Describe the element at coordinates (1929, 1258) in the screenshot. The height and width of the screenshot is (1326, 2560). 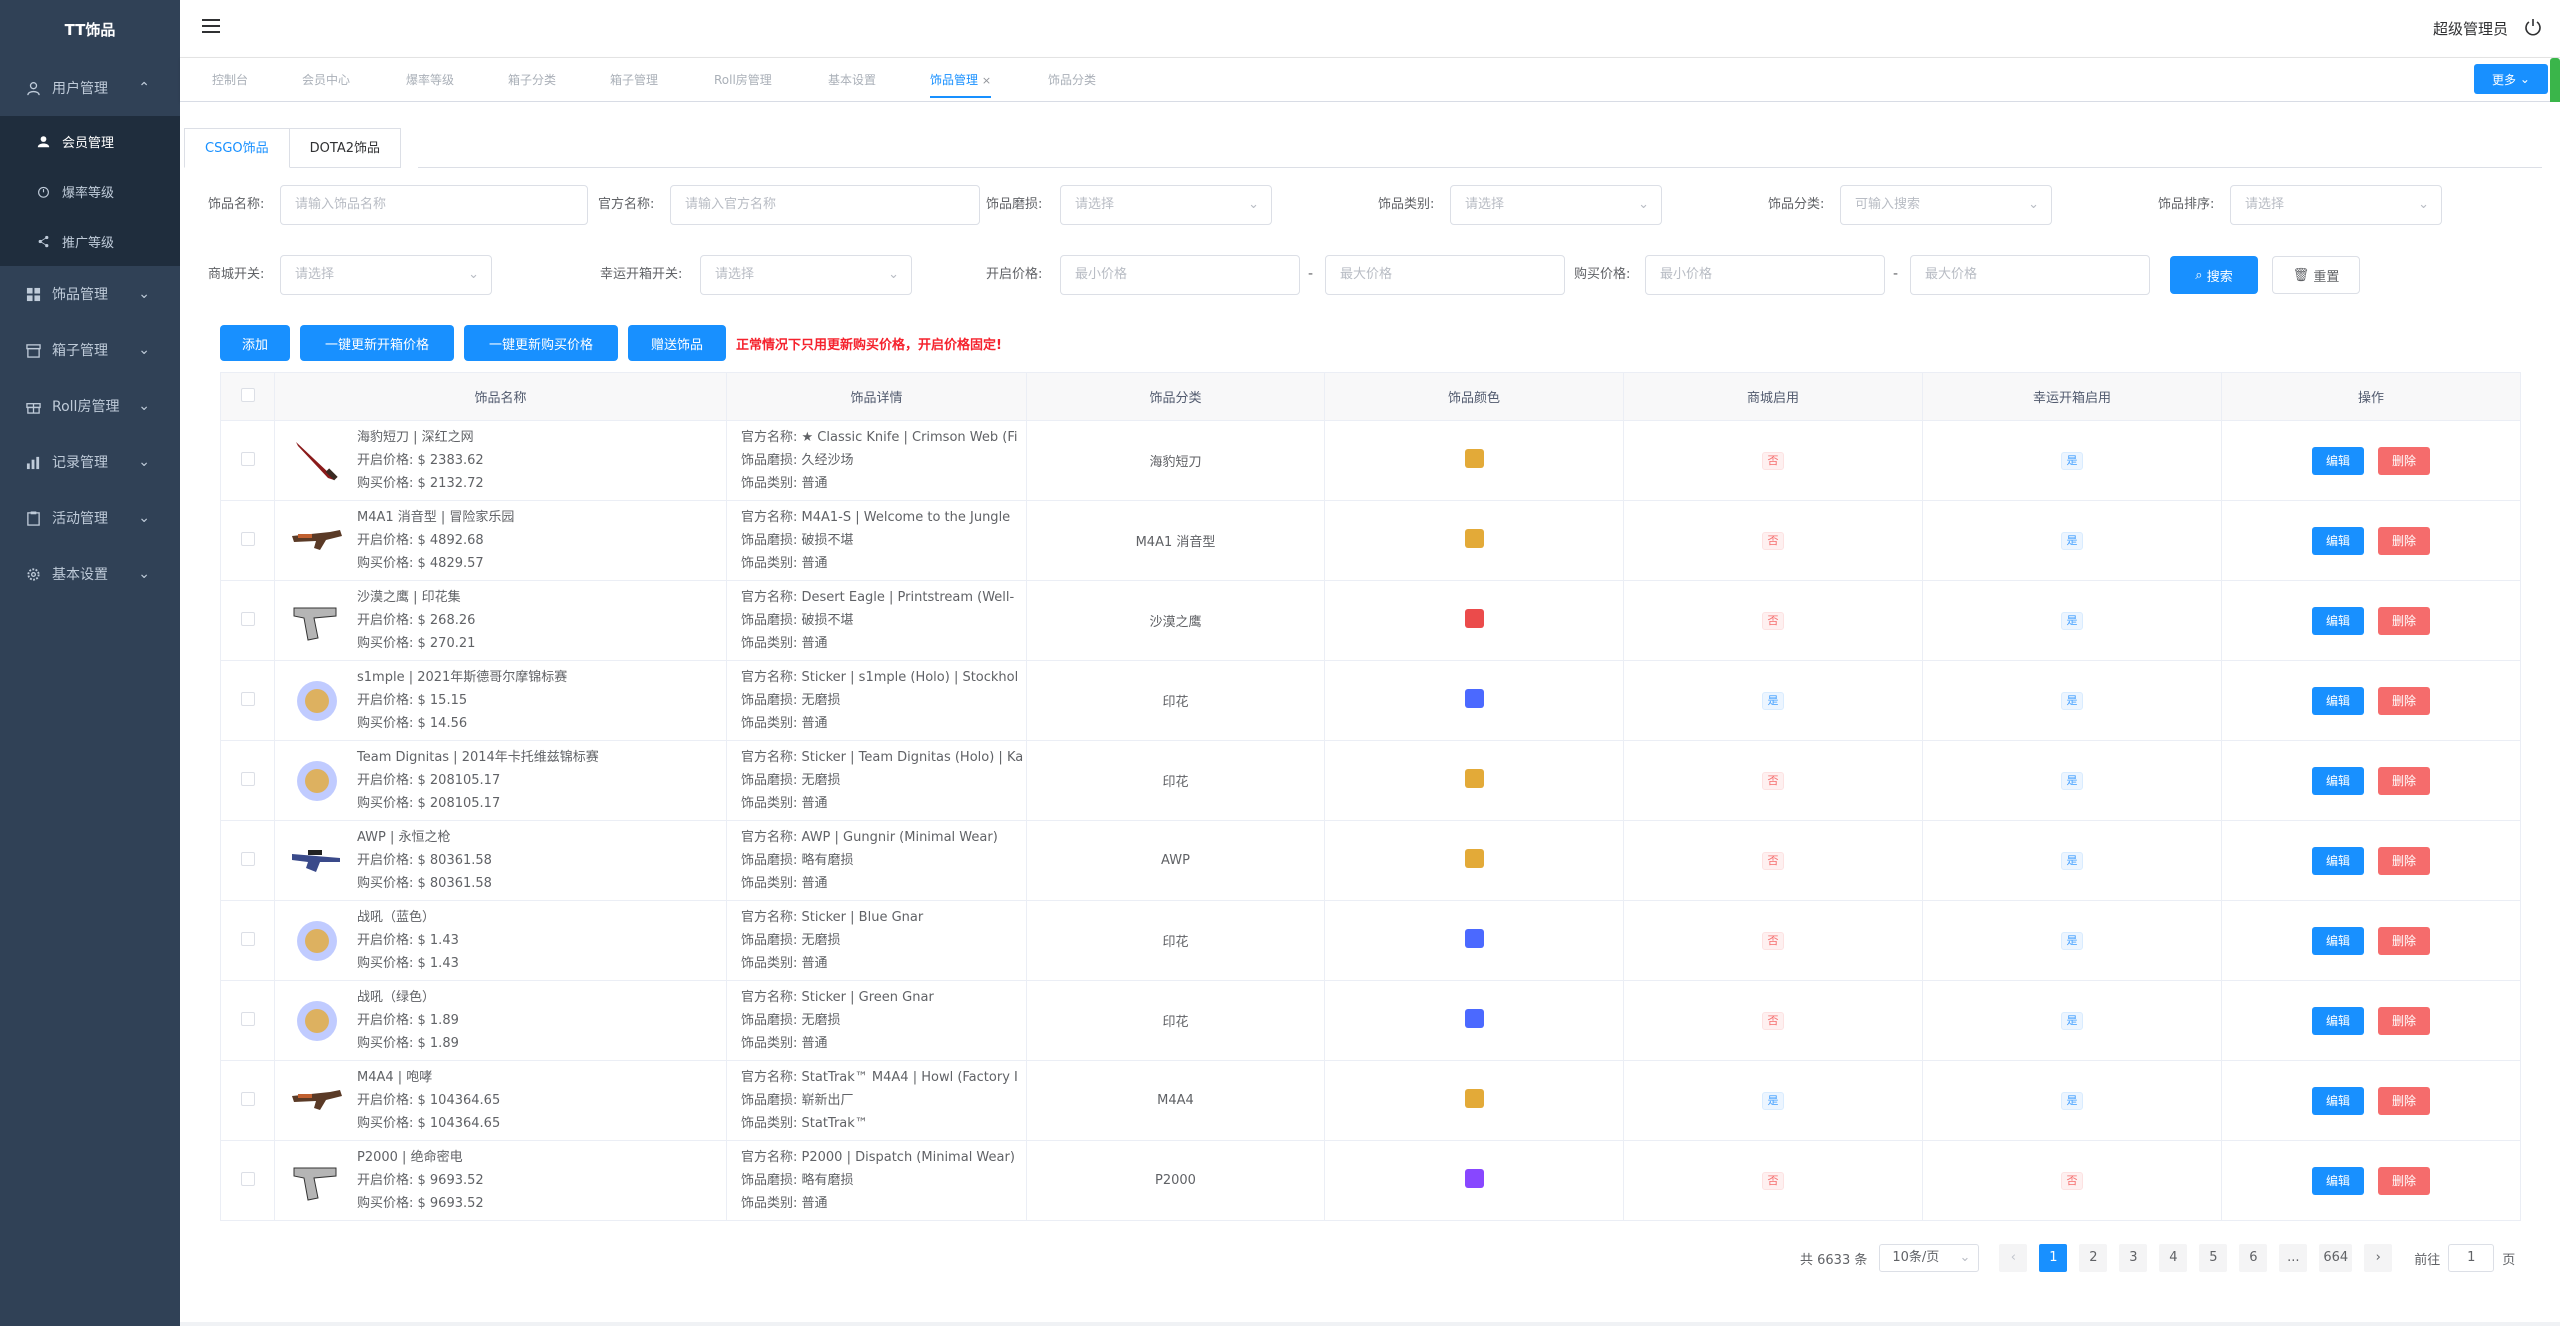
I see `page-size-select: 10条/页 ⌄` at that location.